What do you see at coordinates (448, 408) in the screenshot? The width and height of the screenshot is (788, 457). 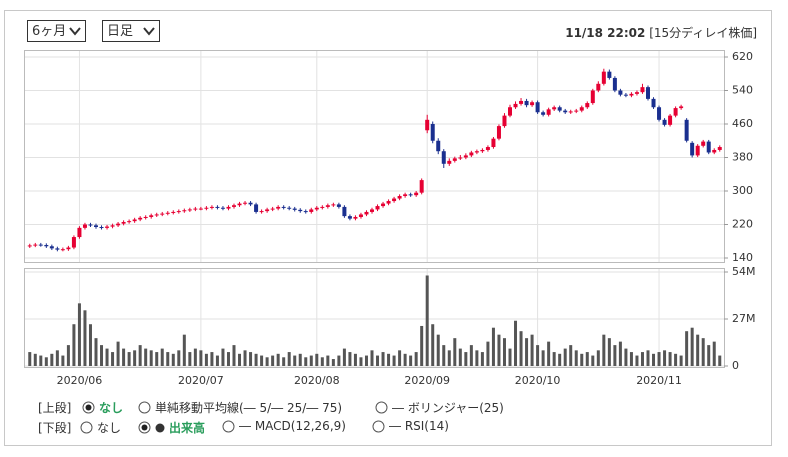 I see `option-text: ― ボリンジャー(25)` at bounding box center [448, 408].